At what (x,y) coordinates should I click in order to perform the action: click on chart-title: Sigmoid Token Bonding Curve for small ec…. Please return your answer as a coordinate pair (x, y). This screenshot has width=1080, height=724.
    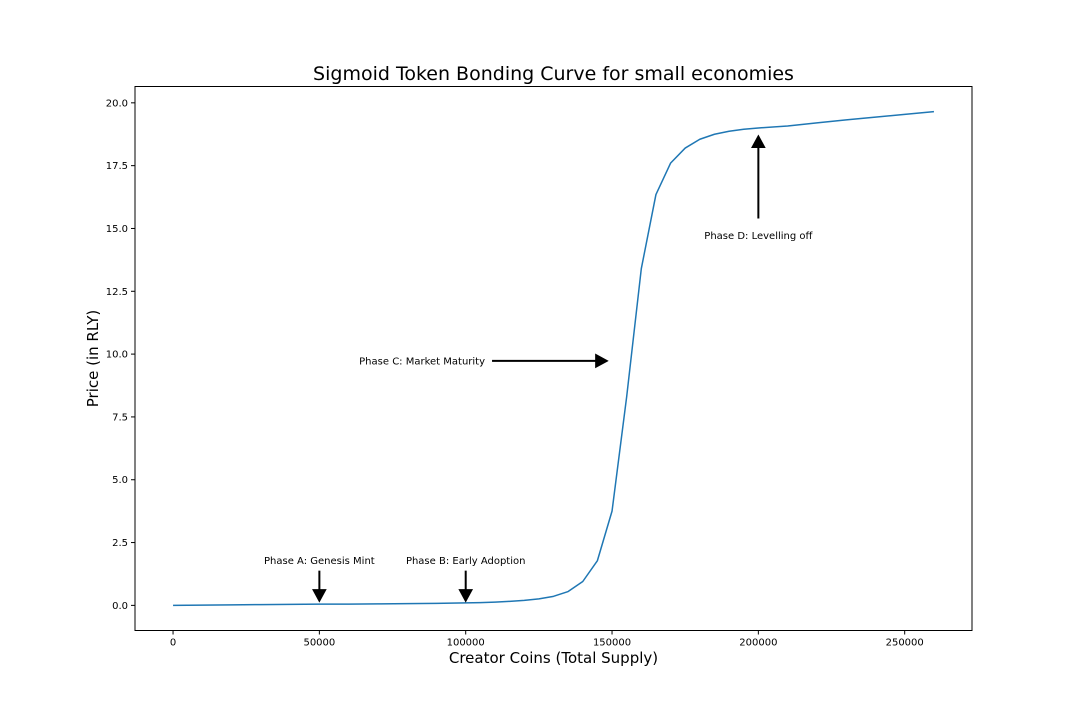
    Looking at the image, I should click on (553, 74).